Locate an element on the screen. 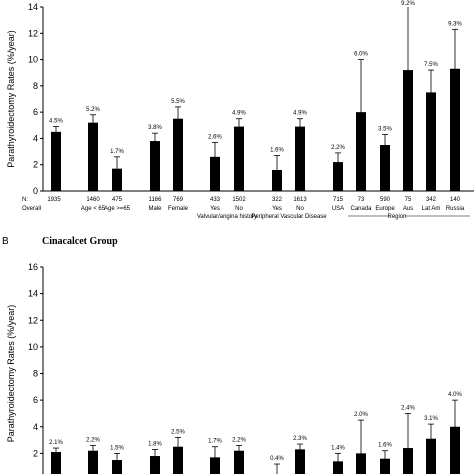 The image size is (474, 474). data-label: 7.5% is located at coordinates (431, 65).